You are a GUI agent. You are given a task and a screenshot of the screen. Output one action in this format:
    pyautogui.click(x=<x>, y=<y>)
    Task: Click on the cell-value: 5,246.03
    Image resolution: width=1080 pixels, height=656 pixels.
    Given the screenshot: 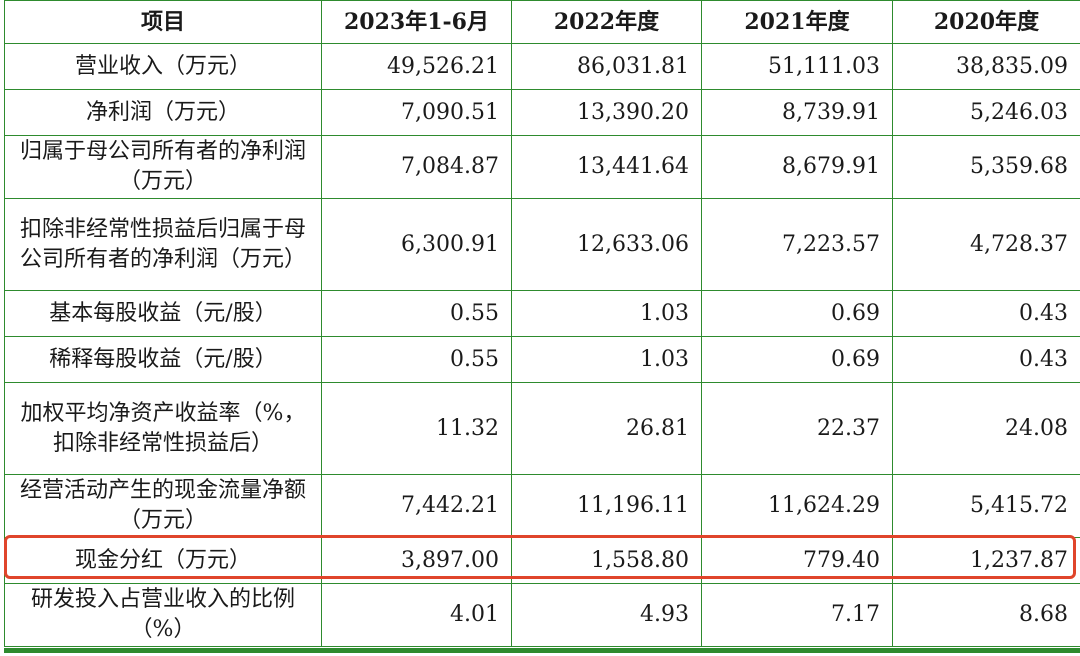 What is the action you would take?
    pyautogui.click(x=986, y=112)
    